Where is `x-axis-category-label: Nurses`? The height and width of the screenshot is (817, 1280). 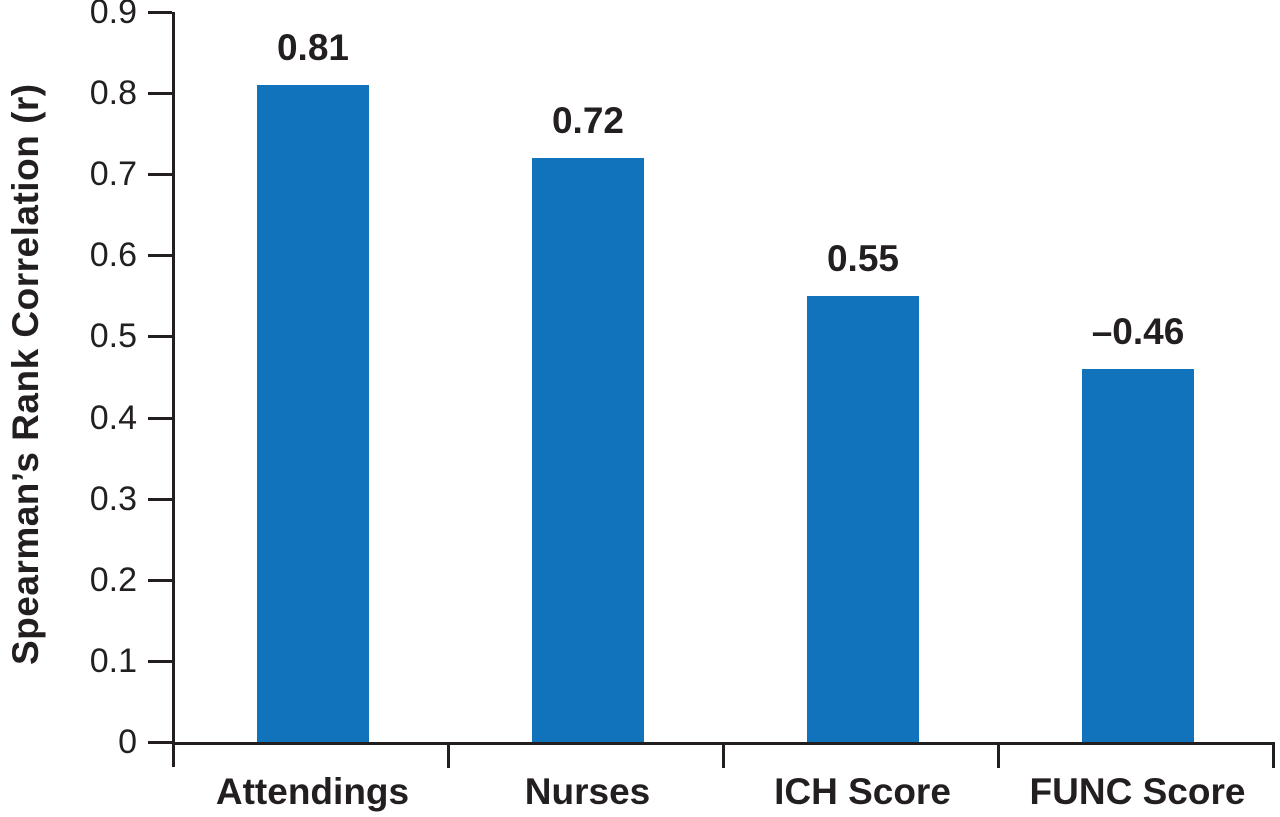
x-axis-category-label: Nurses is located at coordinates (587, 791).